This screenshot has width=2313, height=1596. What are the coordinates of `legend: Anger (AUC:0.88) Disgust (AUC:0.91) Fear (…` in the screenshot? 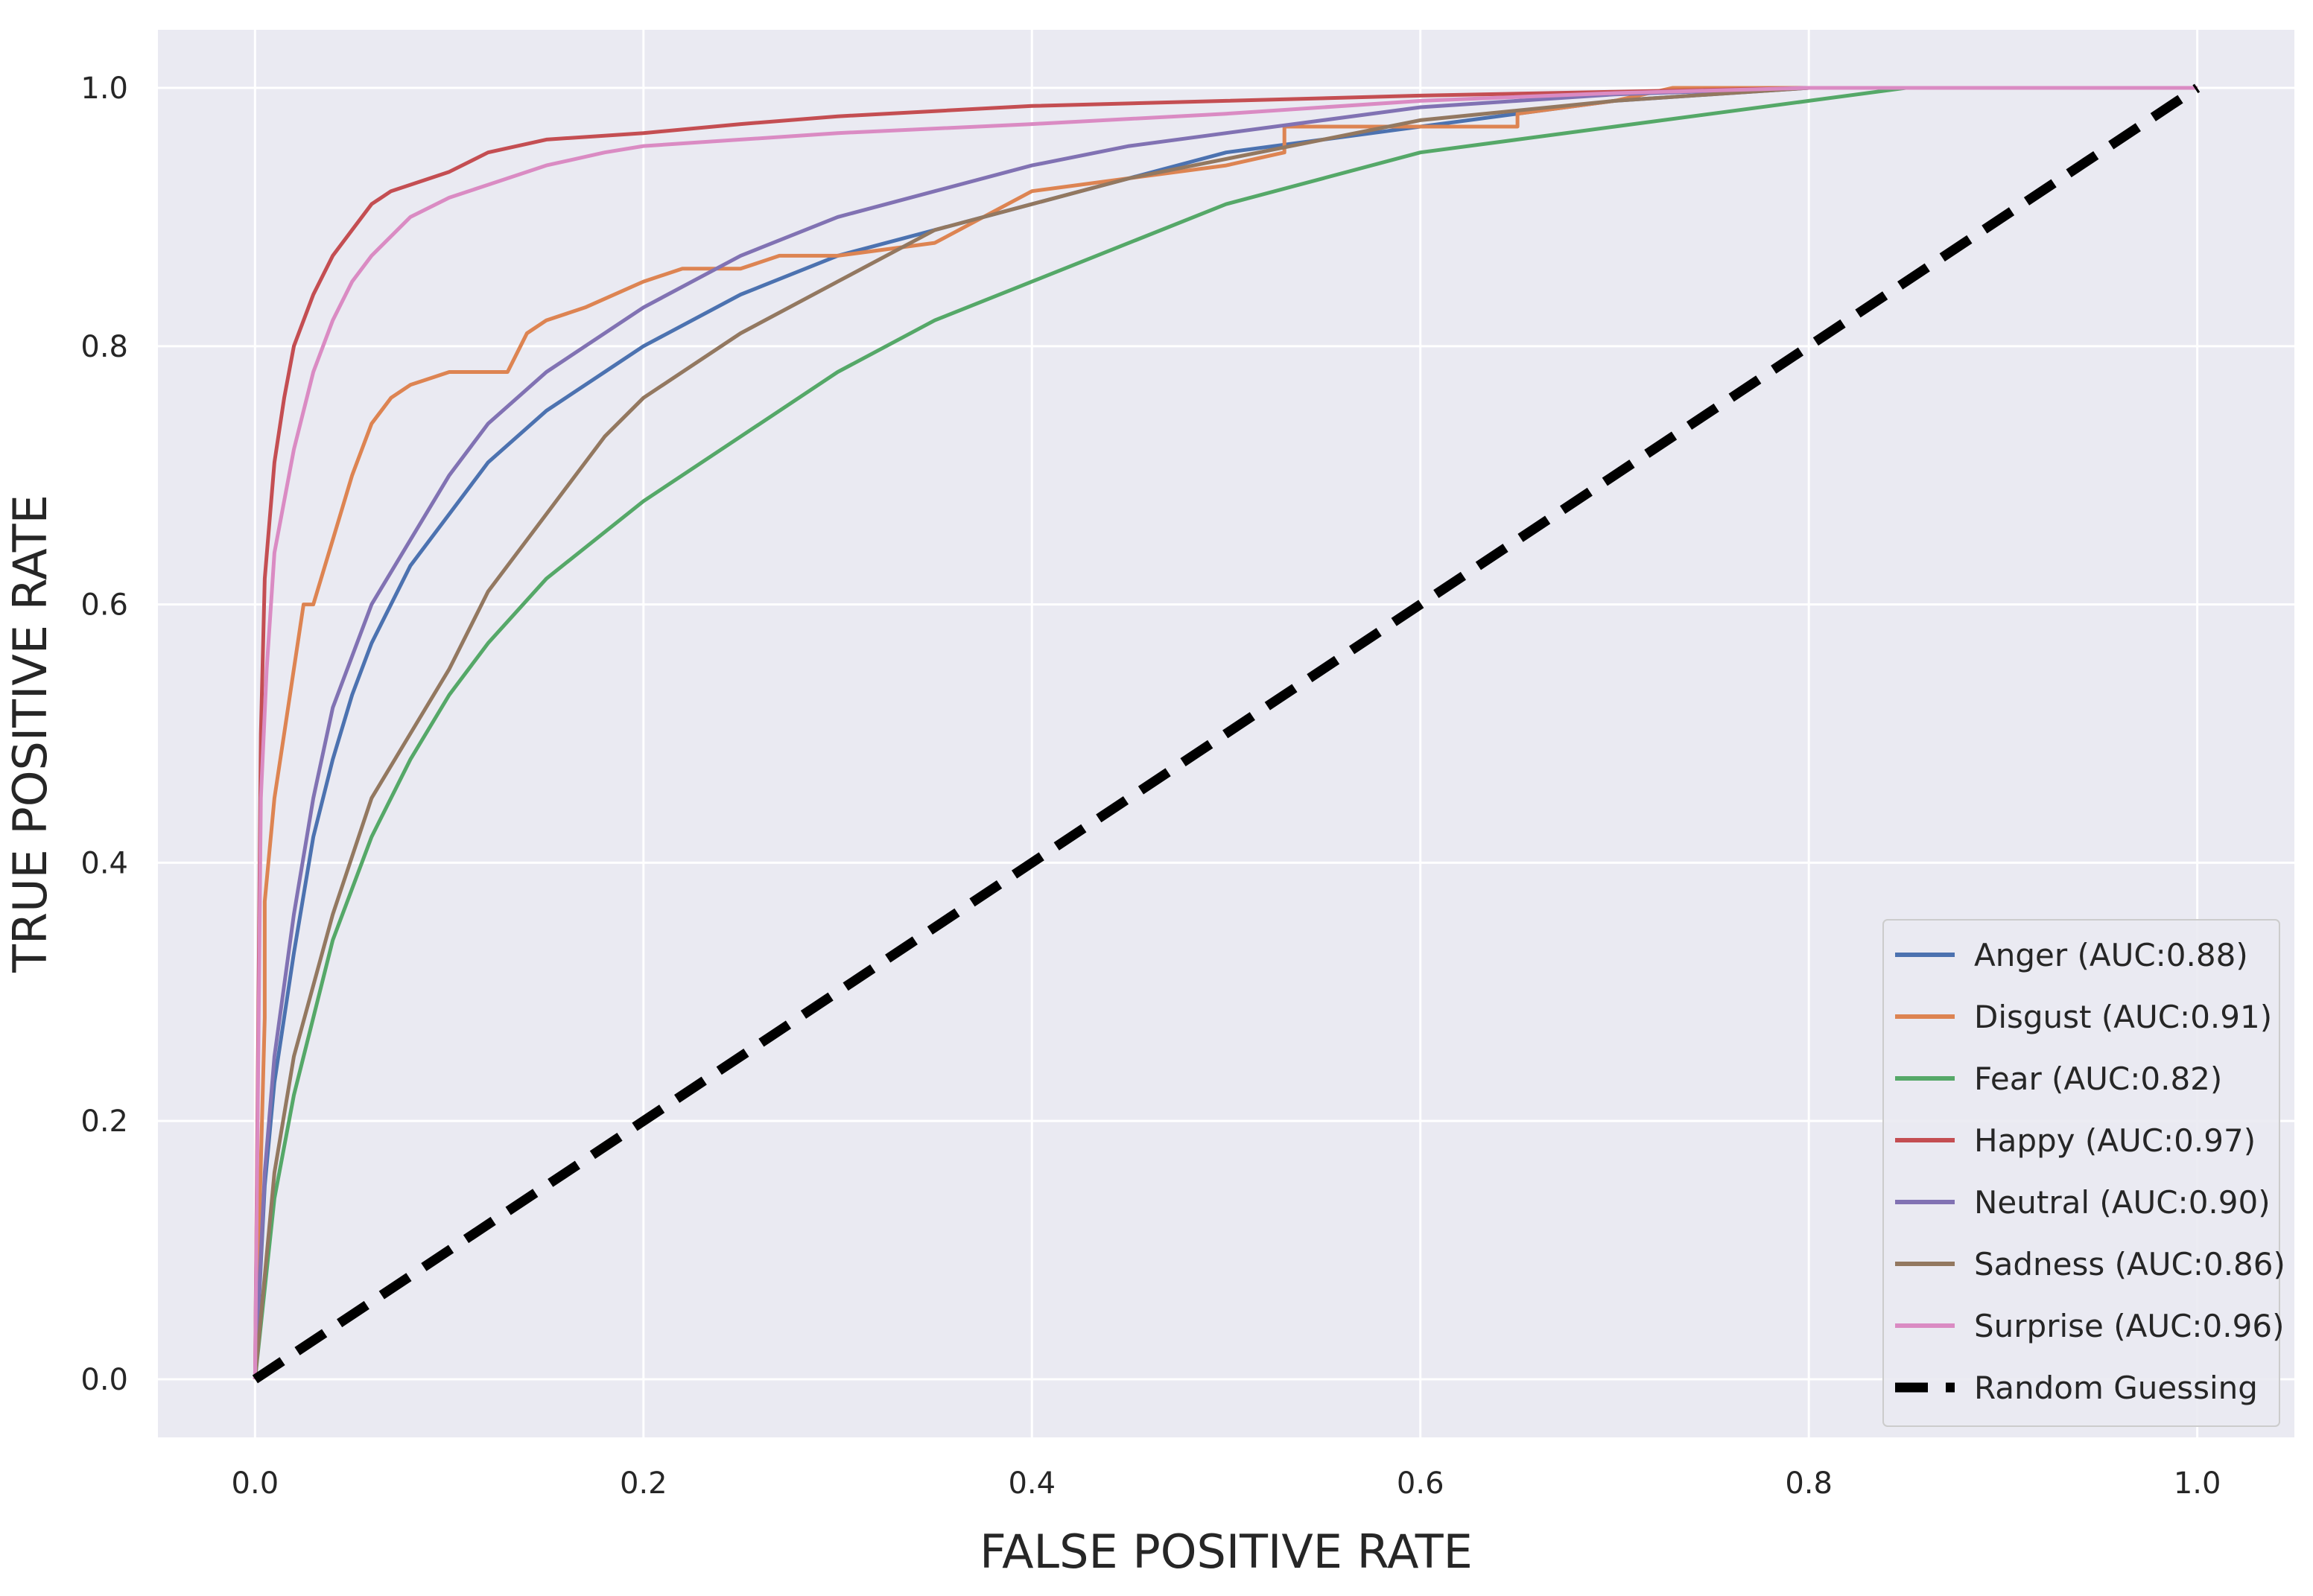 It's located at (2083, 1173).